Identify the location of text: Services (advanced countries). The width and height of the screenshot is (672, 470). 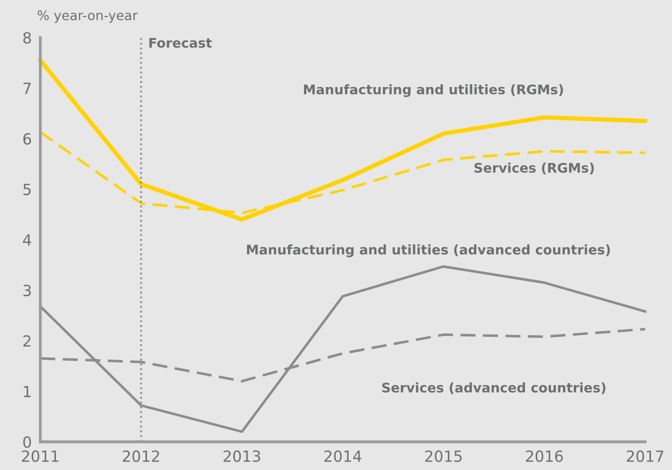
(494, 388).